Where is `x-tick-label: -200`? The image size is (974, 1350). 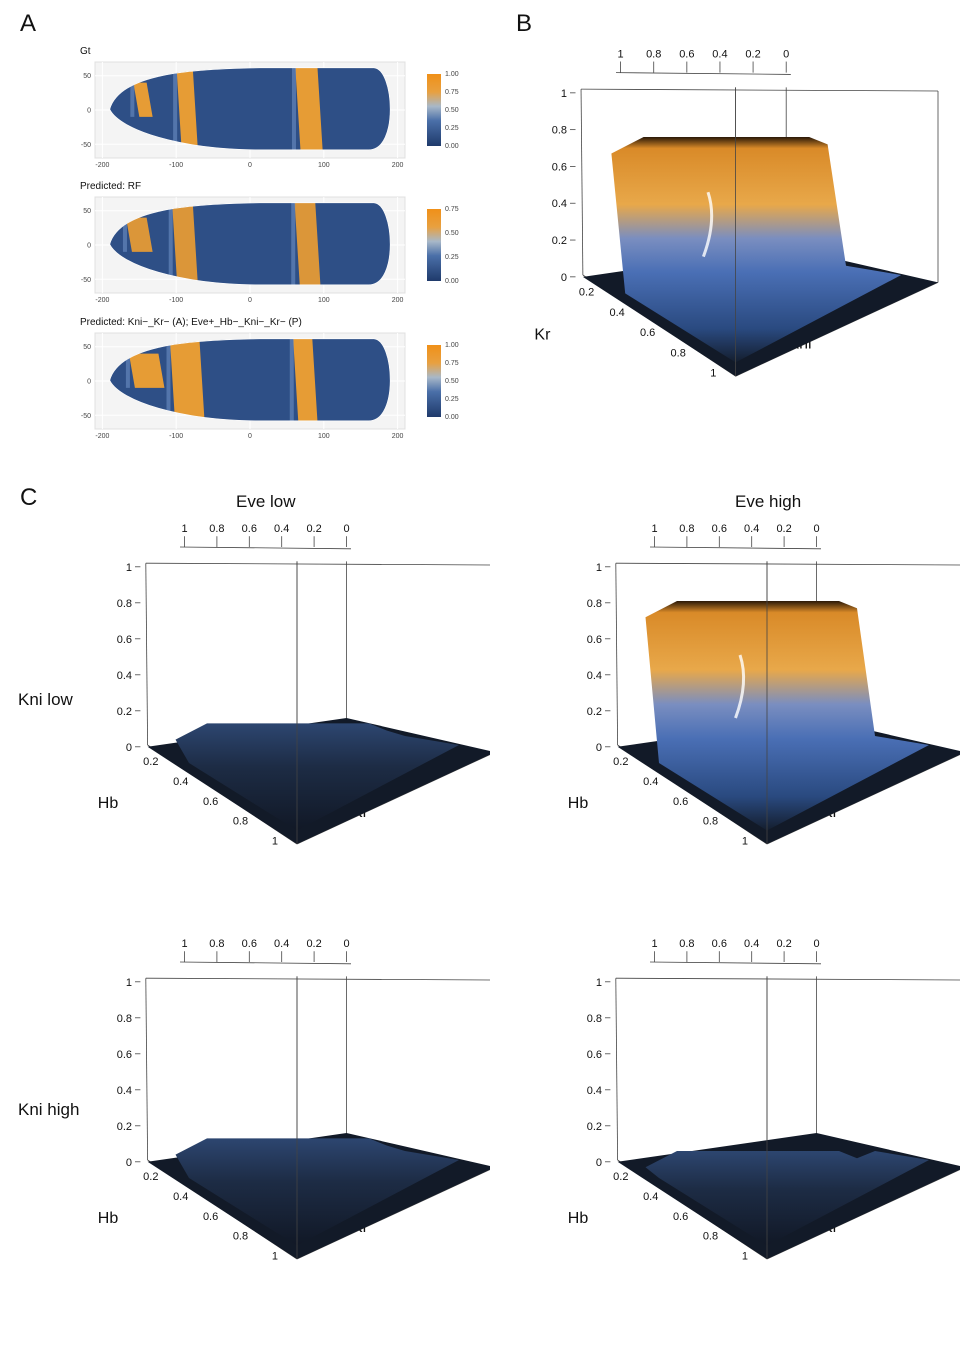
x-tick-label: -200 is located at coordinates (102, 165).